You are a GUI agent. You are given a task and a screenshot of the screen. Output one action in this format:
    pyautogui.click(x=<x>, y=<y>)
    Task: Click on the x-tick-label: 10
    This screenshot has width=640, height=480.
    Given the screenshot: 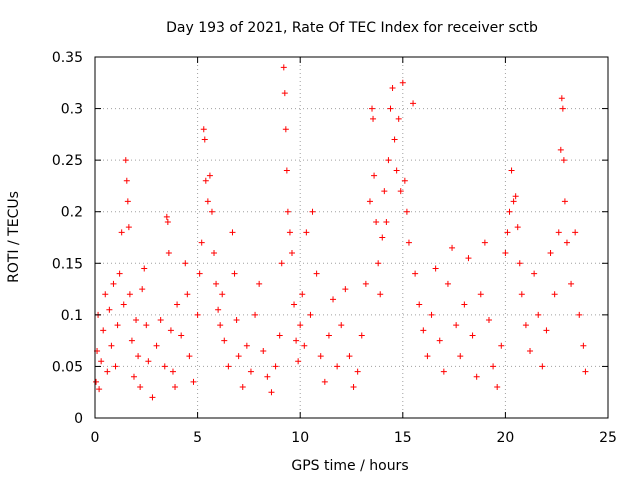 What is the action you would take?
    pyautogui.click(x=300, y=438)
    